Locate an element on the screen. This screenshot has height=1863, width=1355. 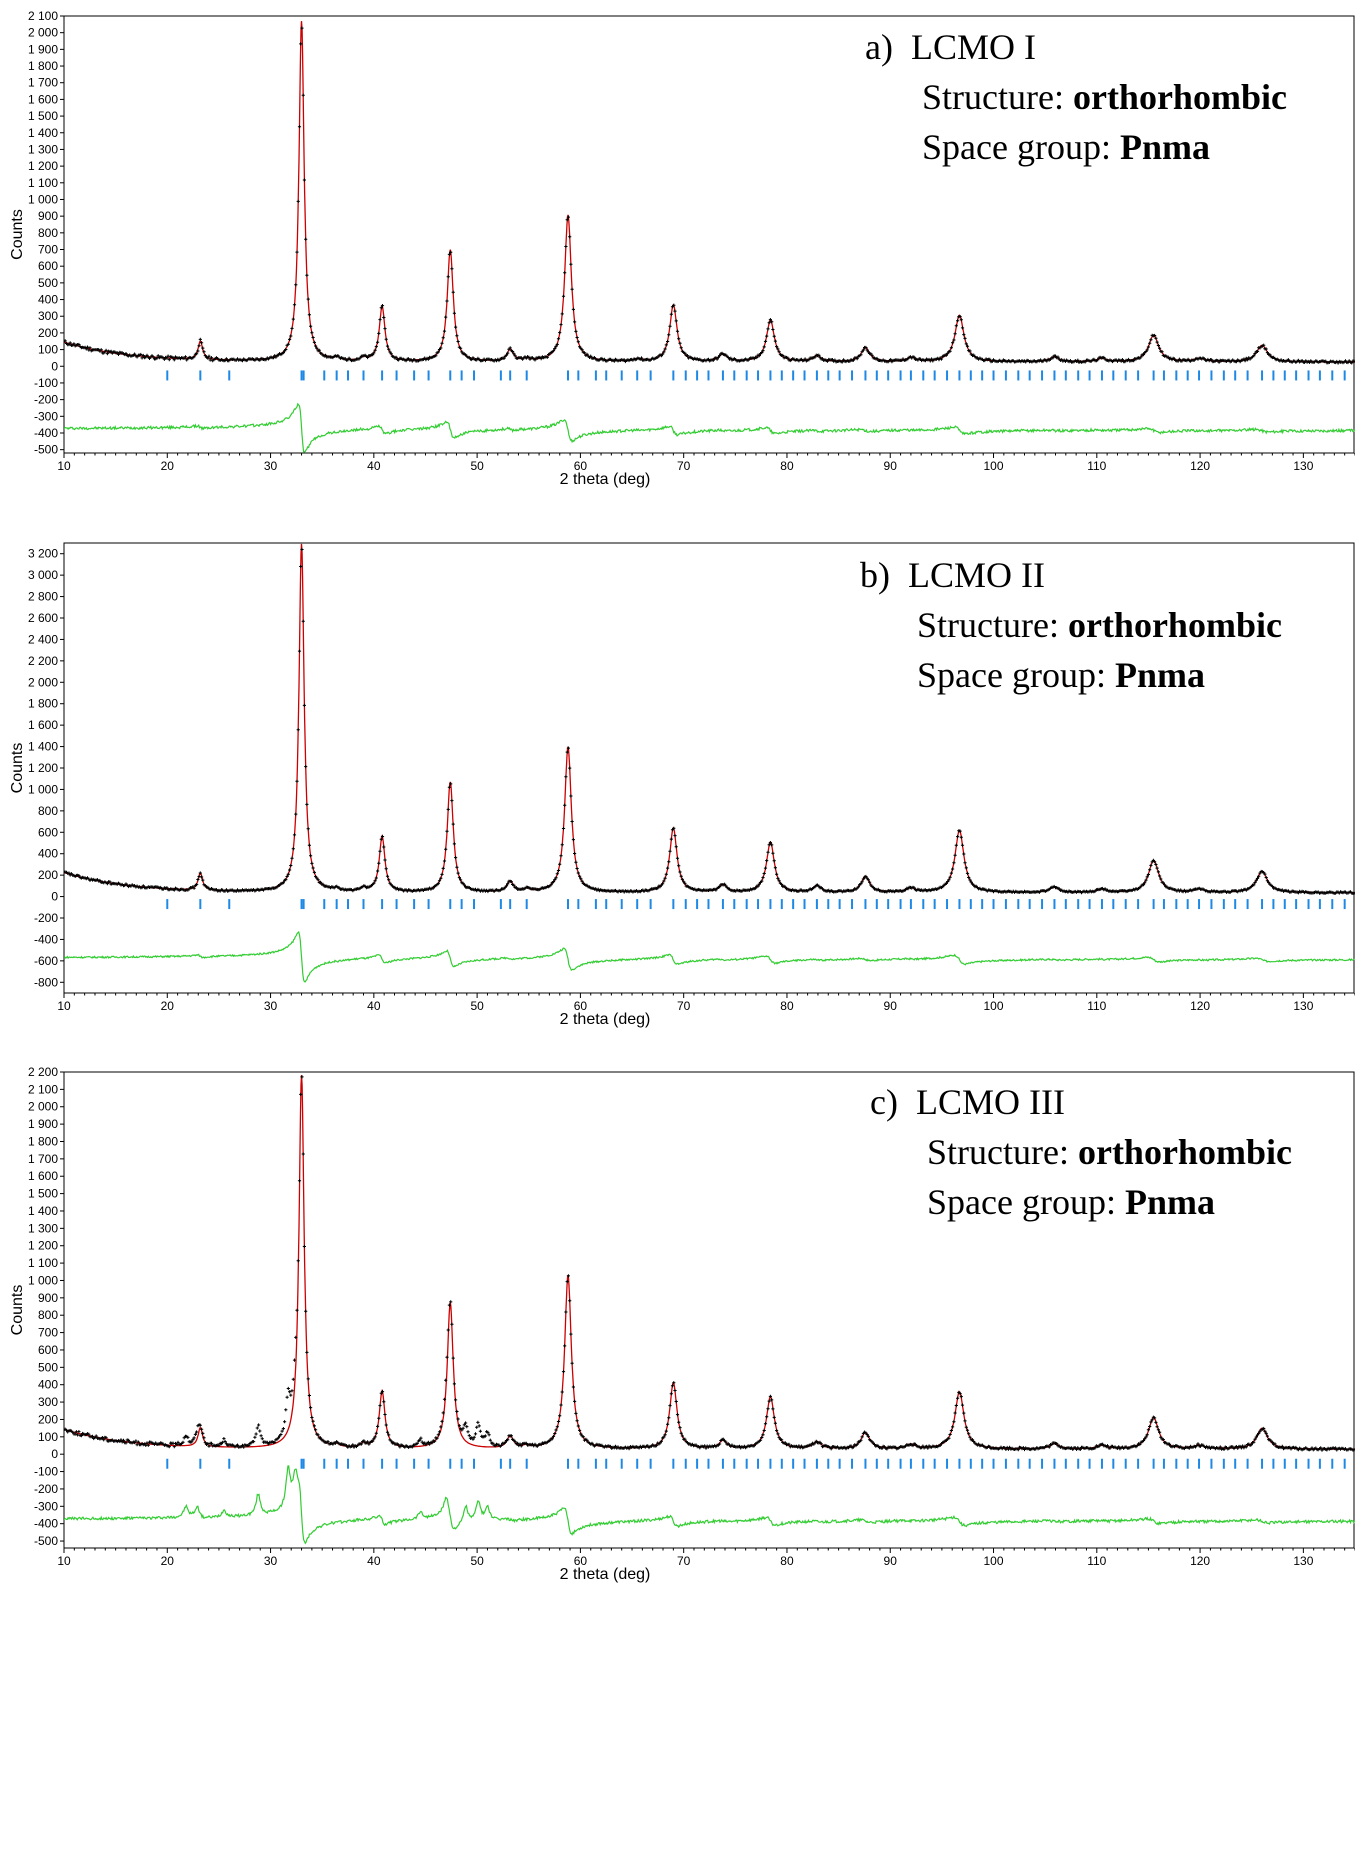
x-axis-title: 2 theta (deg) is located at coordinates (605, 1019).